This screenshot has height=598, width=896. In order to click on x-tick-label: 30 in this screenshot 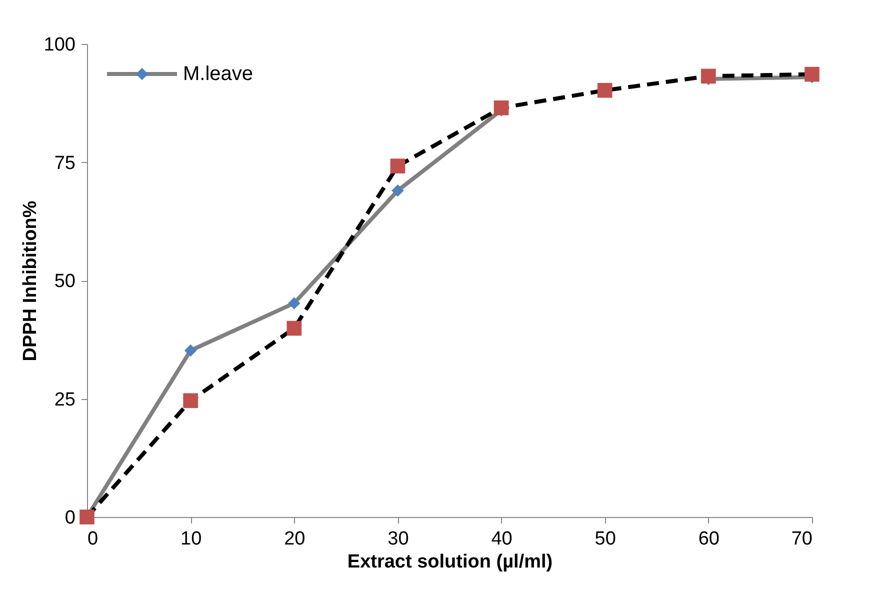, I will do `click(398, 539)`.